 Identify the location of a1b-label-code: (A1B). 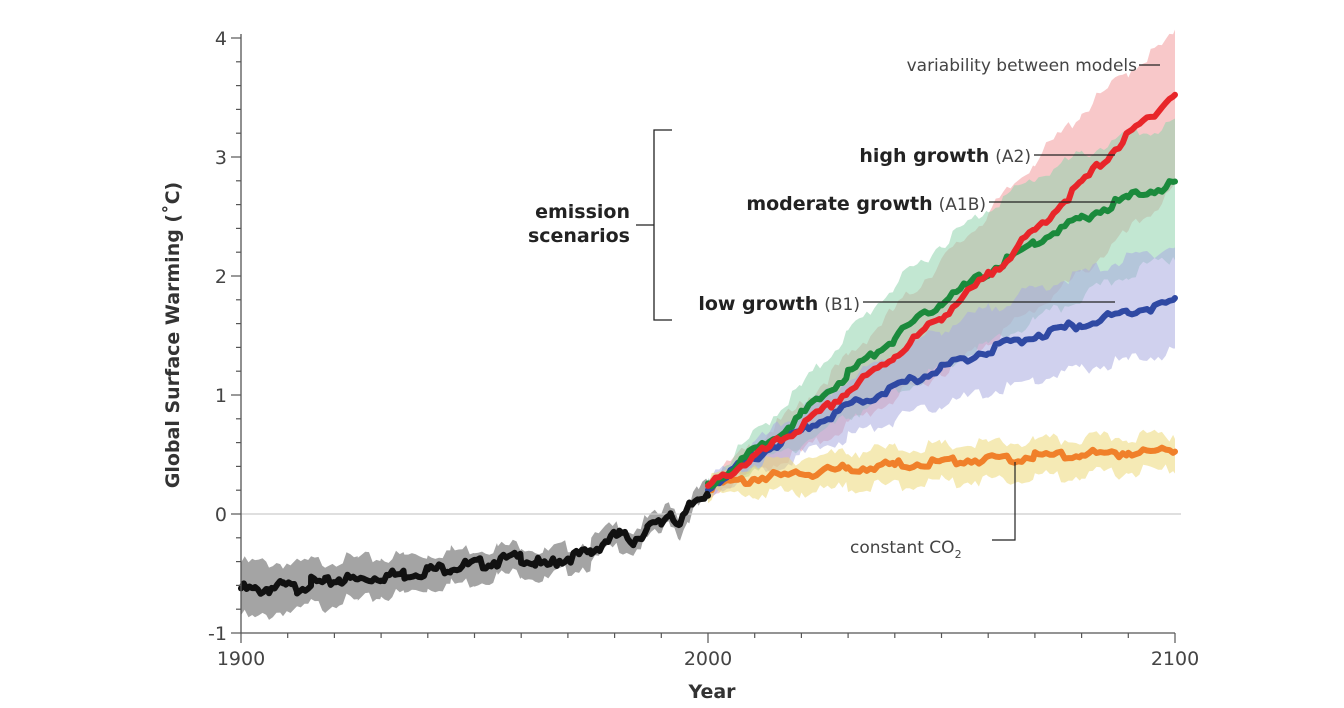
(962, 205).